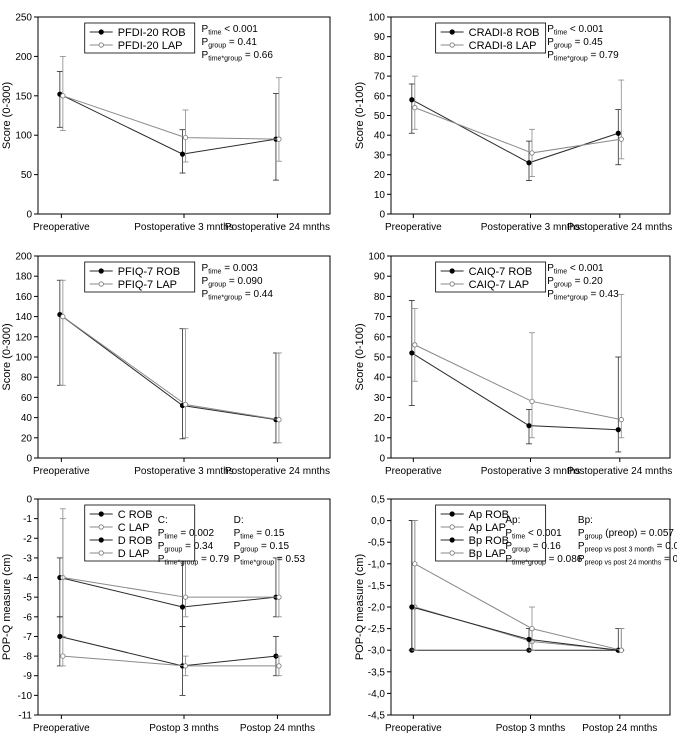 The image size is (677, 733). I want to click on stat-line: Ptime*group = 0.66, so click(238, 56).